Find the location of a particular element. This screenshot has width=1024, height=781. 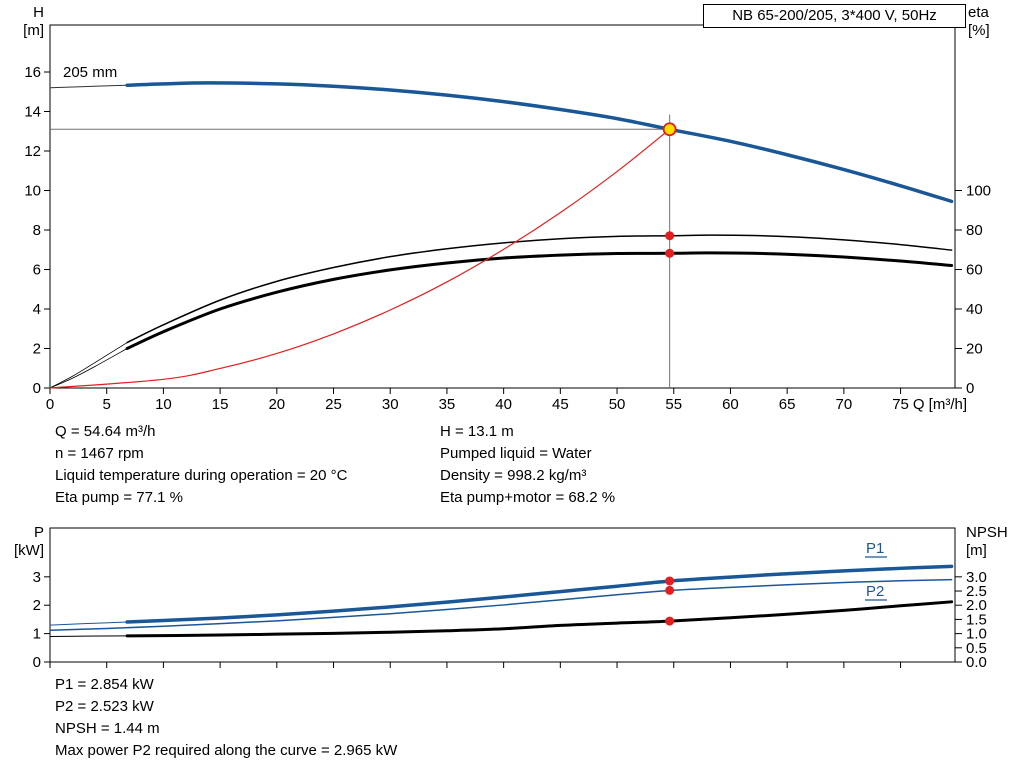

y-right-tick-label: 0.5 is located at coordinates (976, 648).